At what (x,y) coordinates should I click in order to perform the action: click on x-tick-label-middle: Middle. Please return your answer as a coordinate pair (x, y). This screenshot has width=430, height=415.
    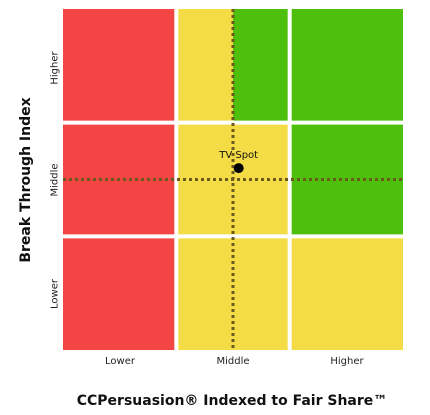
    Looking at the image, I should click on (233, 361).